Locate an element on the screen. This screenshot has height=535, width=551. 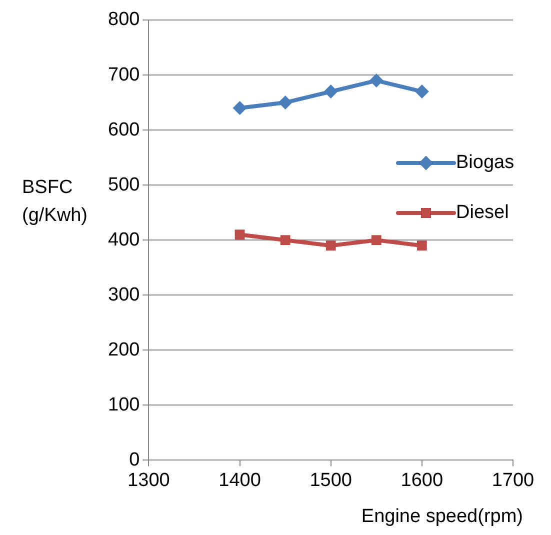
y-axis-title: BSFC (g/Kwh) is located at coordinates (55, 201).